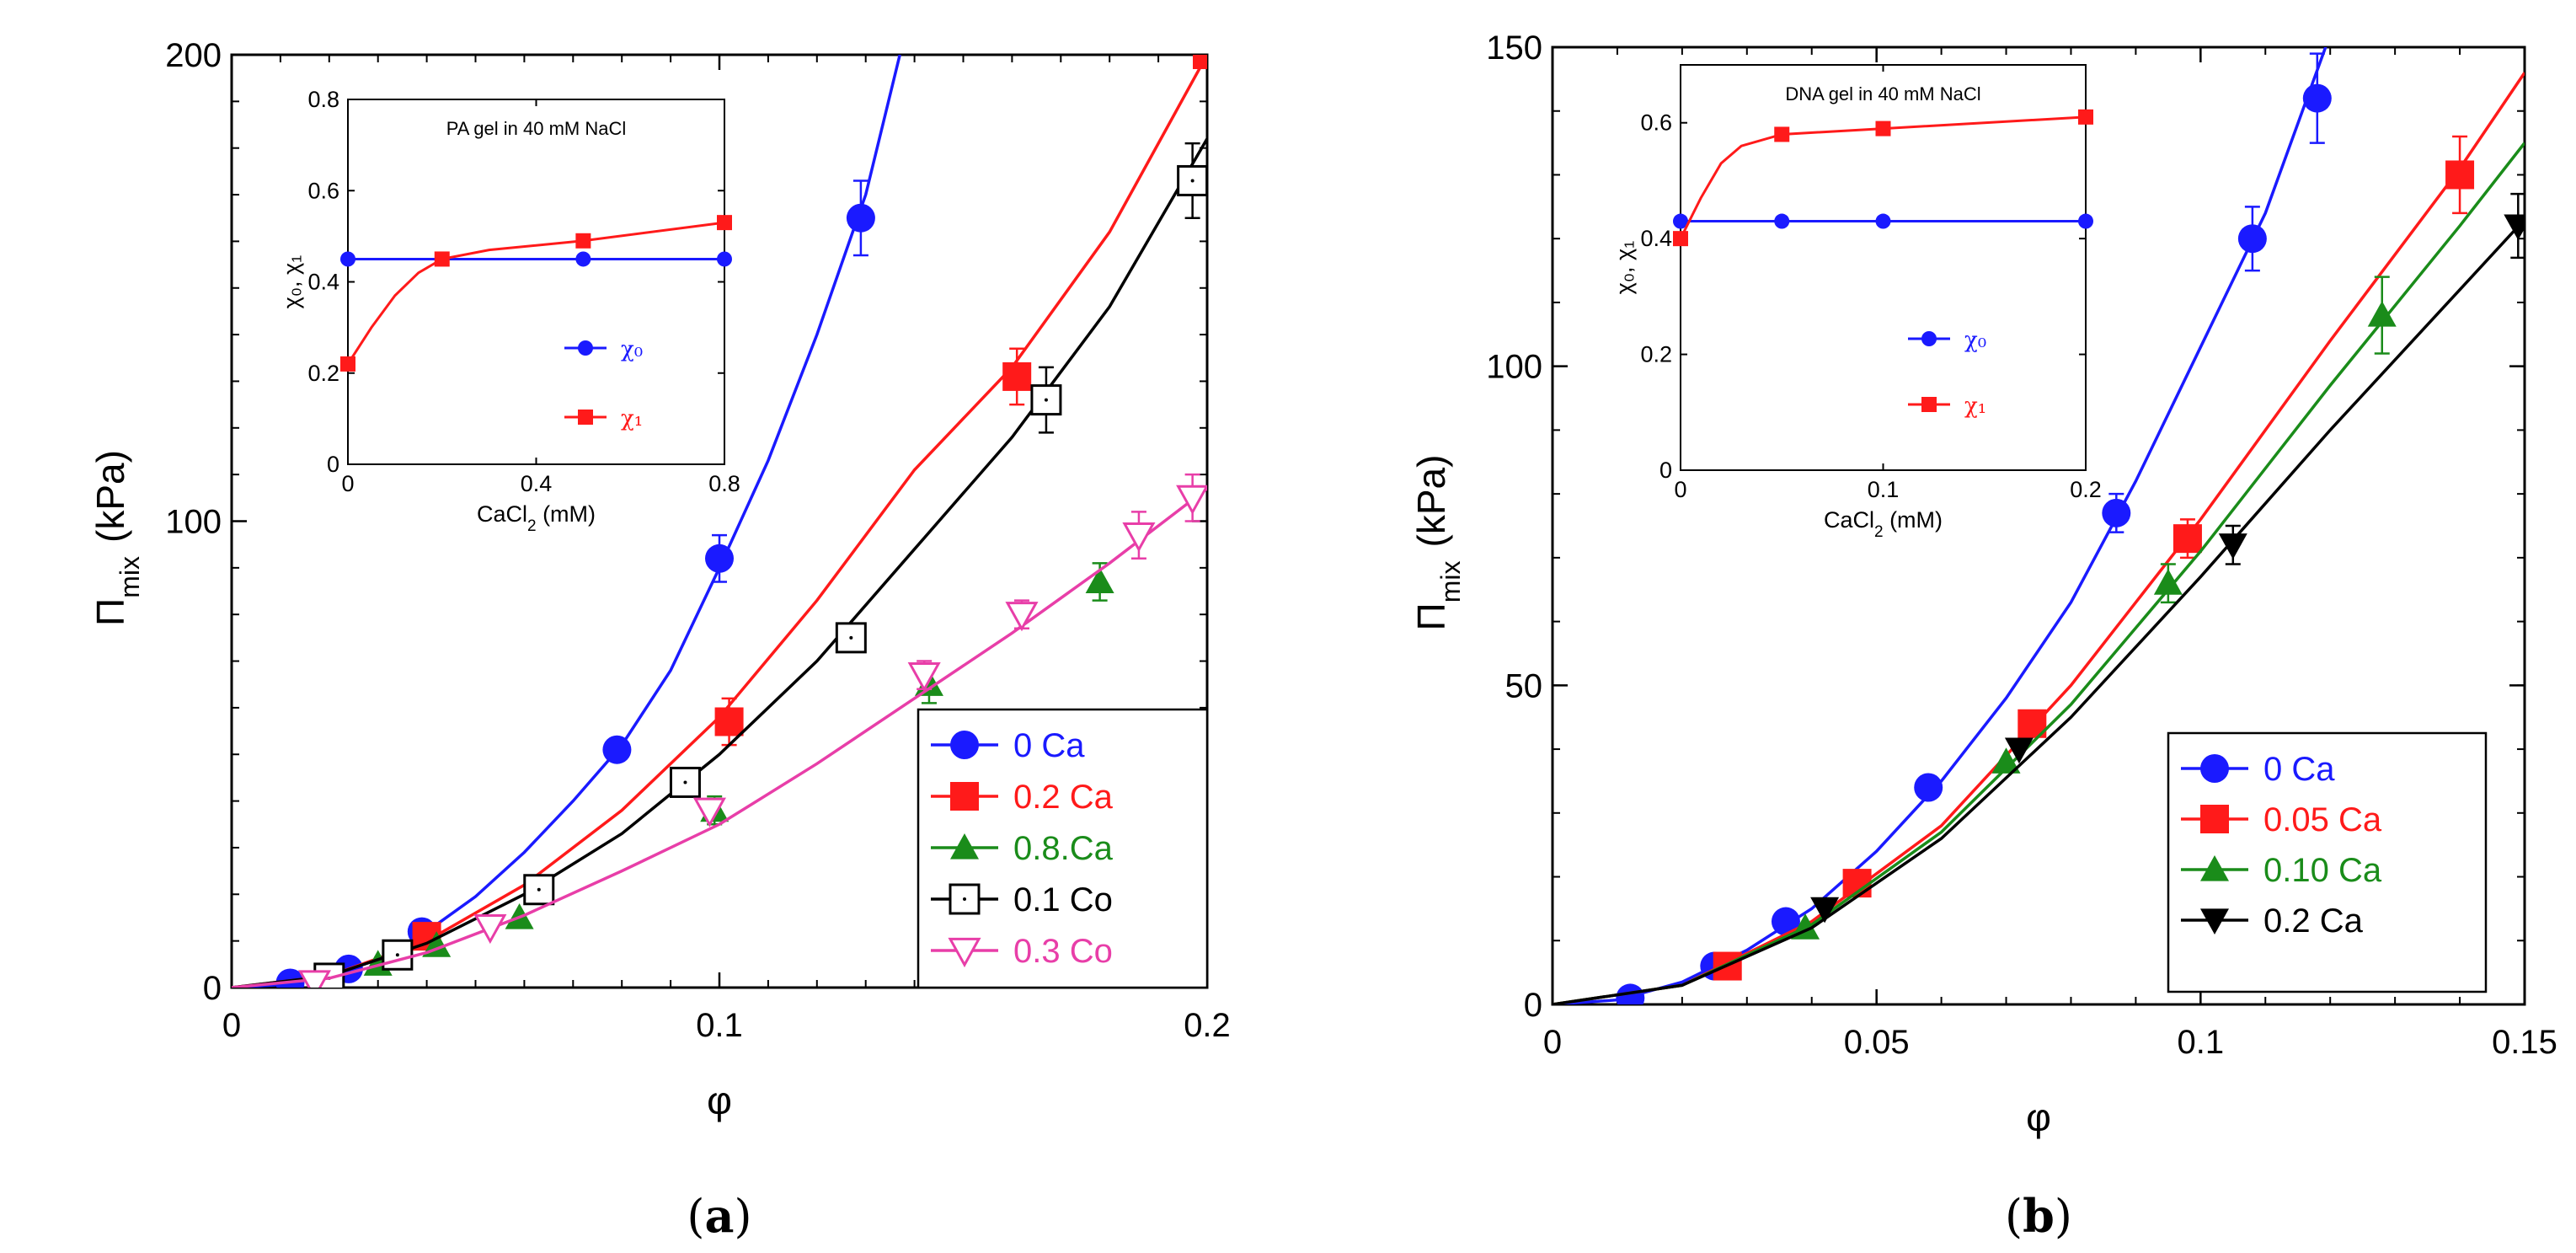  What do you see at coordinates (1514, 48) in the screenshot?
I see `y-tick-label: 150` at bounding box center [1514, 48].